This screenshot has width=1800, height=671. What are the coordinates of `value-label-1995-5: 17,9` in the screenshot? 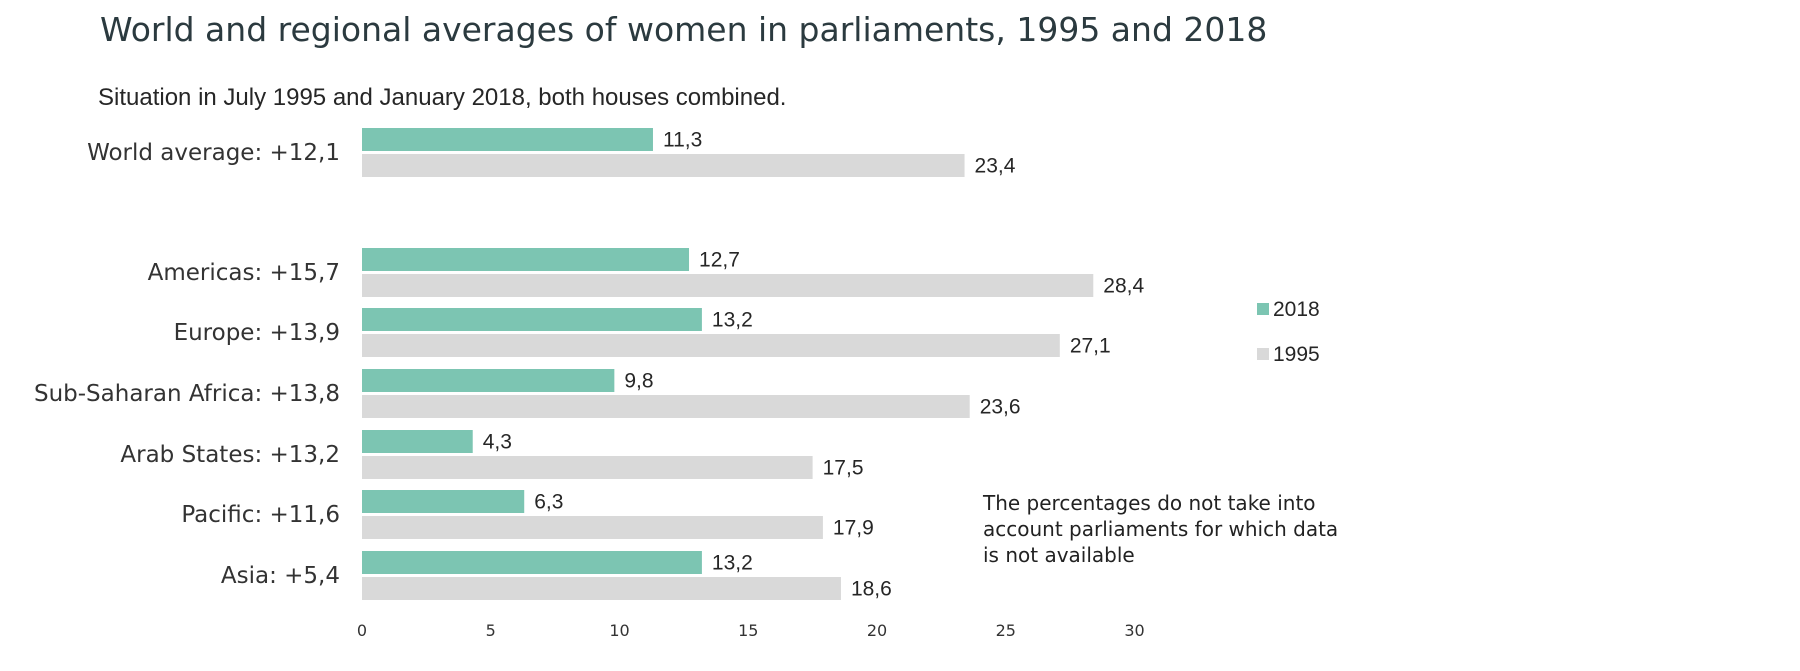 It's located at (853, 528).